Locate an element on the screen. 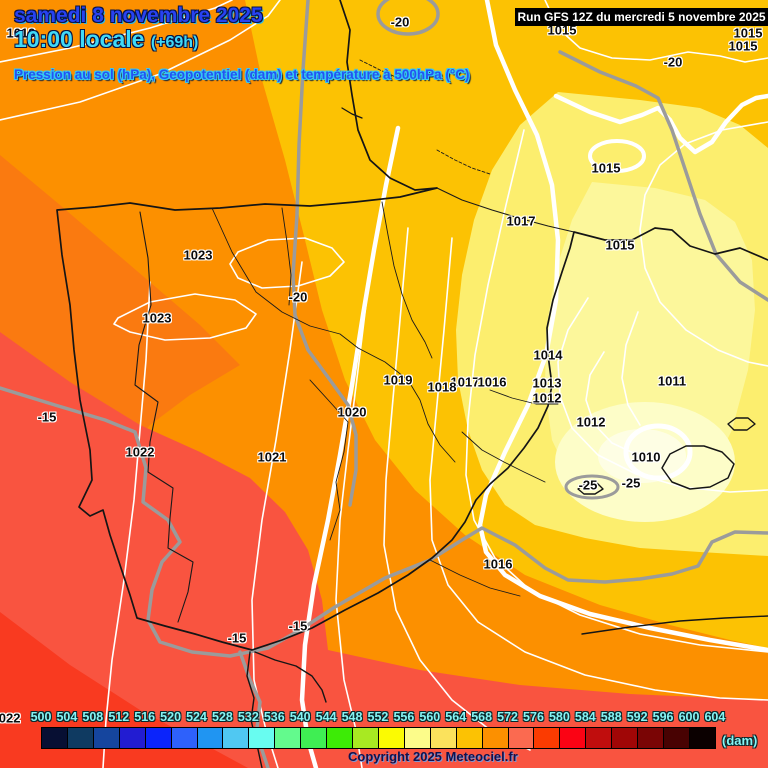 The width and height of the screenshot is (768, 768). legend-tick-label: 568 is located at coordinates (482, 717).